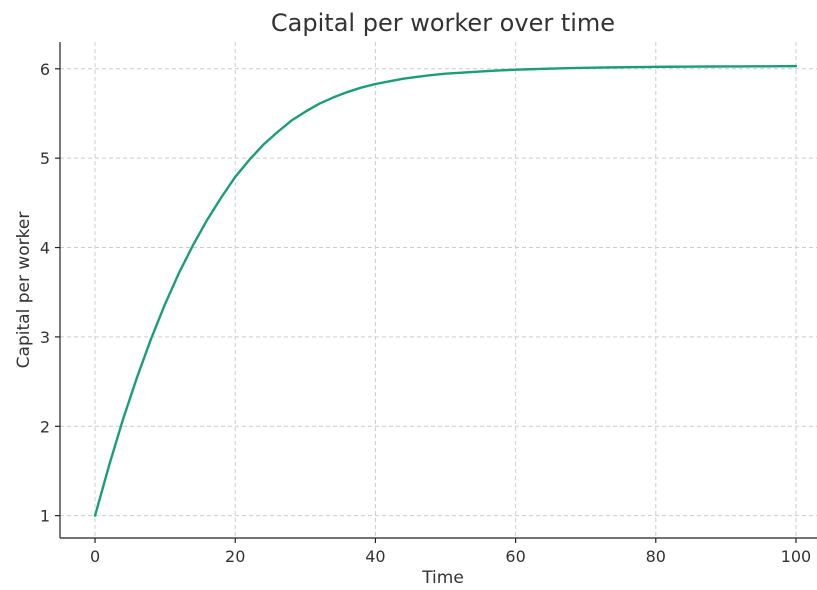 Image resolution: width=817 pixels, height=590 pixels. What do you see at coordinates (656, 556) in the screenshot?
I see `x-tick-label: 80` at bounding box center [656, 556].